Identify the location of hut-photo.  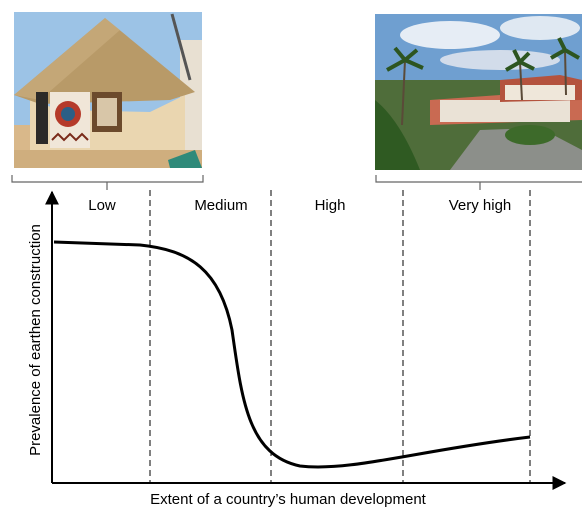
(108, 90).